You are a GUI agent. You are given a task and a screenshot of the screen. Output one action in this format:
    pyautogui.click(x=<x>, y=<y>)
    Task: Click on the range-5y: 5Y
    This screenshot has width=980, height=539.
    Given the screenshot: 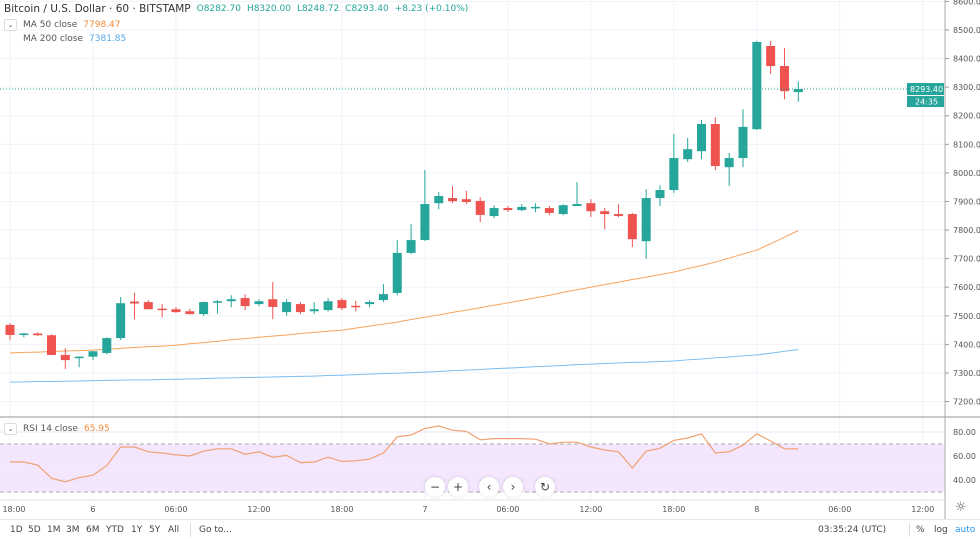 What is the action you would take?
    pyautogui.click(x=155, y=530)
    